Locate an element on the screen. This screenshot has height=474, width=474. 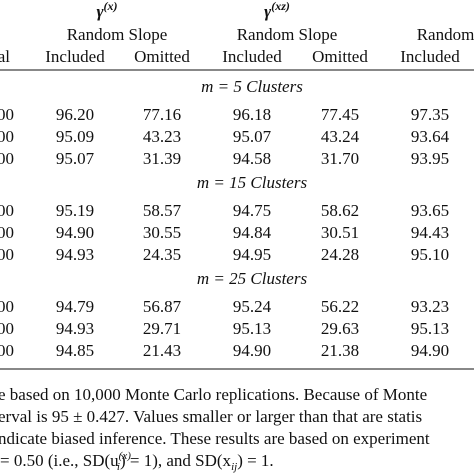
section-heading: m = 5 Clusters is located at coordinates (252, 86).